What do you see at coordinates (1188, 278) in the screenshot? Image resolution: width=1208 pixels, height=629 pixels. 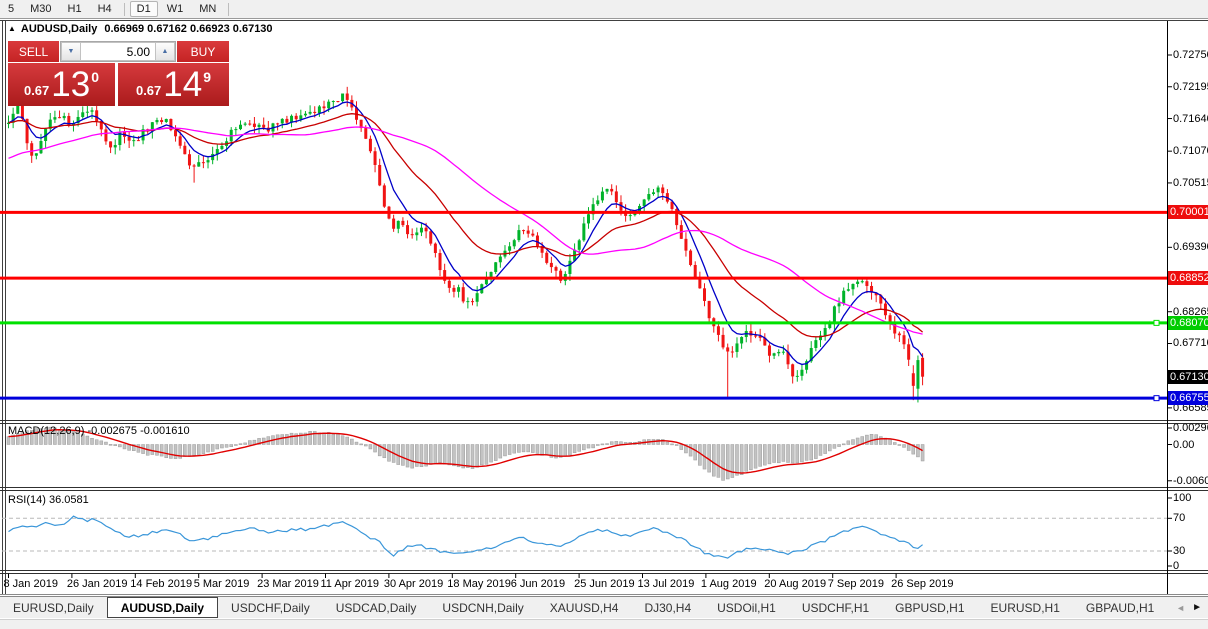 I see `level-badge-0.68852: 0.68852` at bounding box center [1188, 278].